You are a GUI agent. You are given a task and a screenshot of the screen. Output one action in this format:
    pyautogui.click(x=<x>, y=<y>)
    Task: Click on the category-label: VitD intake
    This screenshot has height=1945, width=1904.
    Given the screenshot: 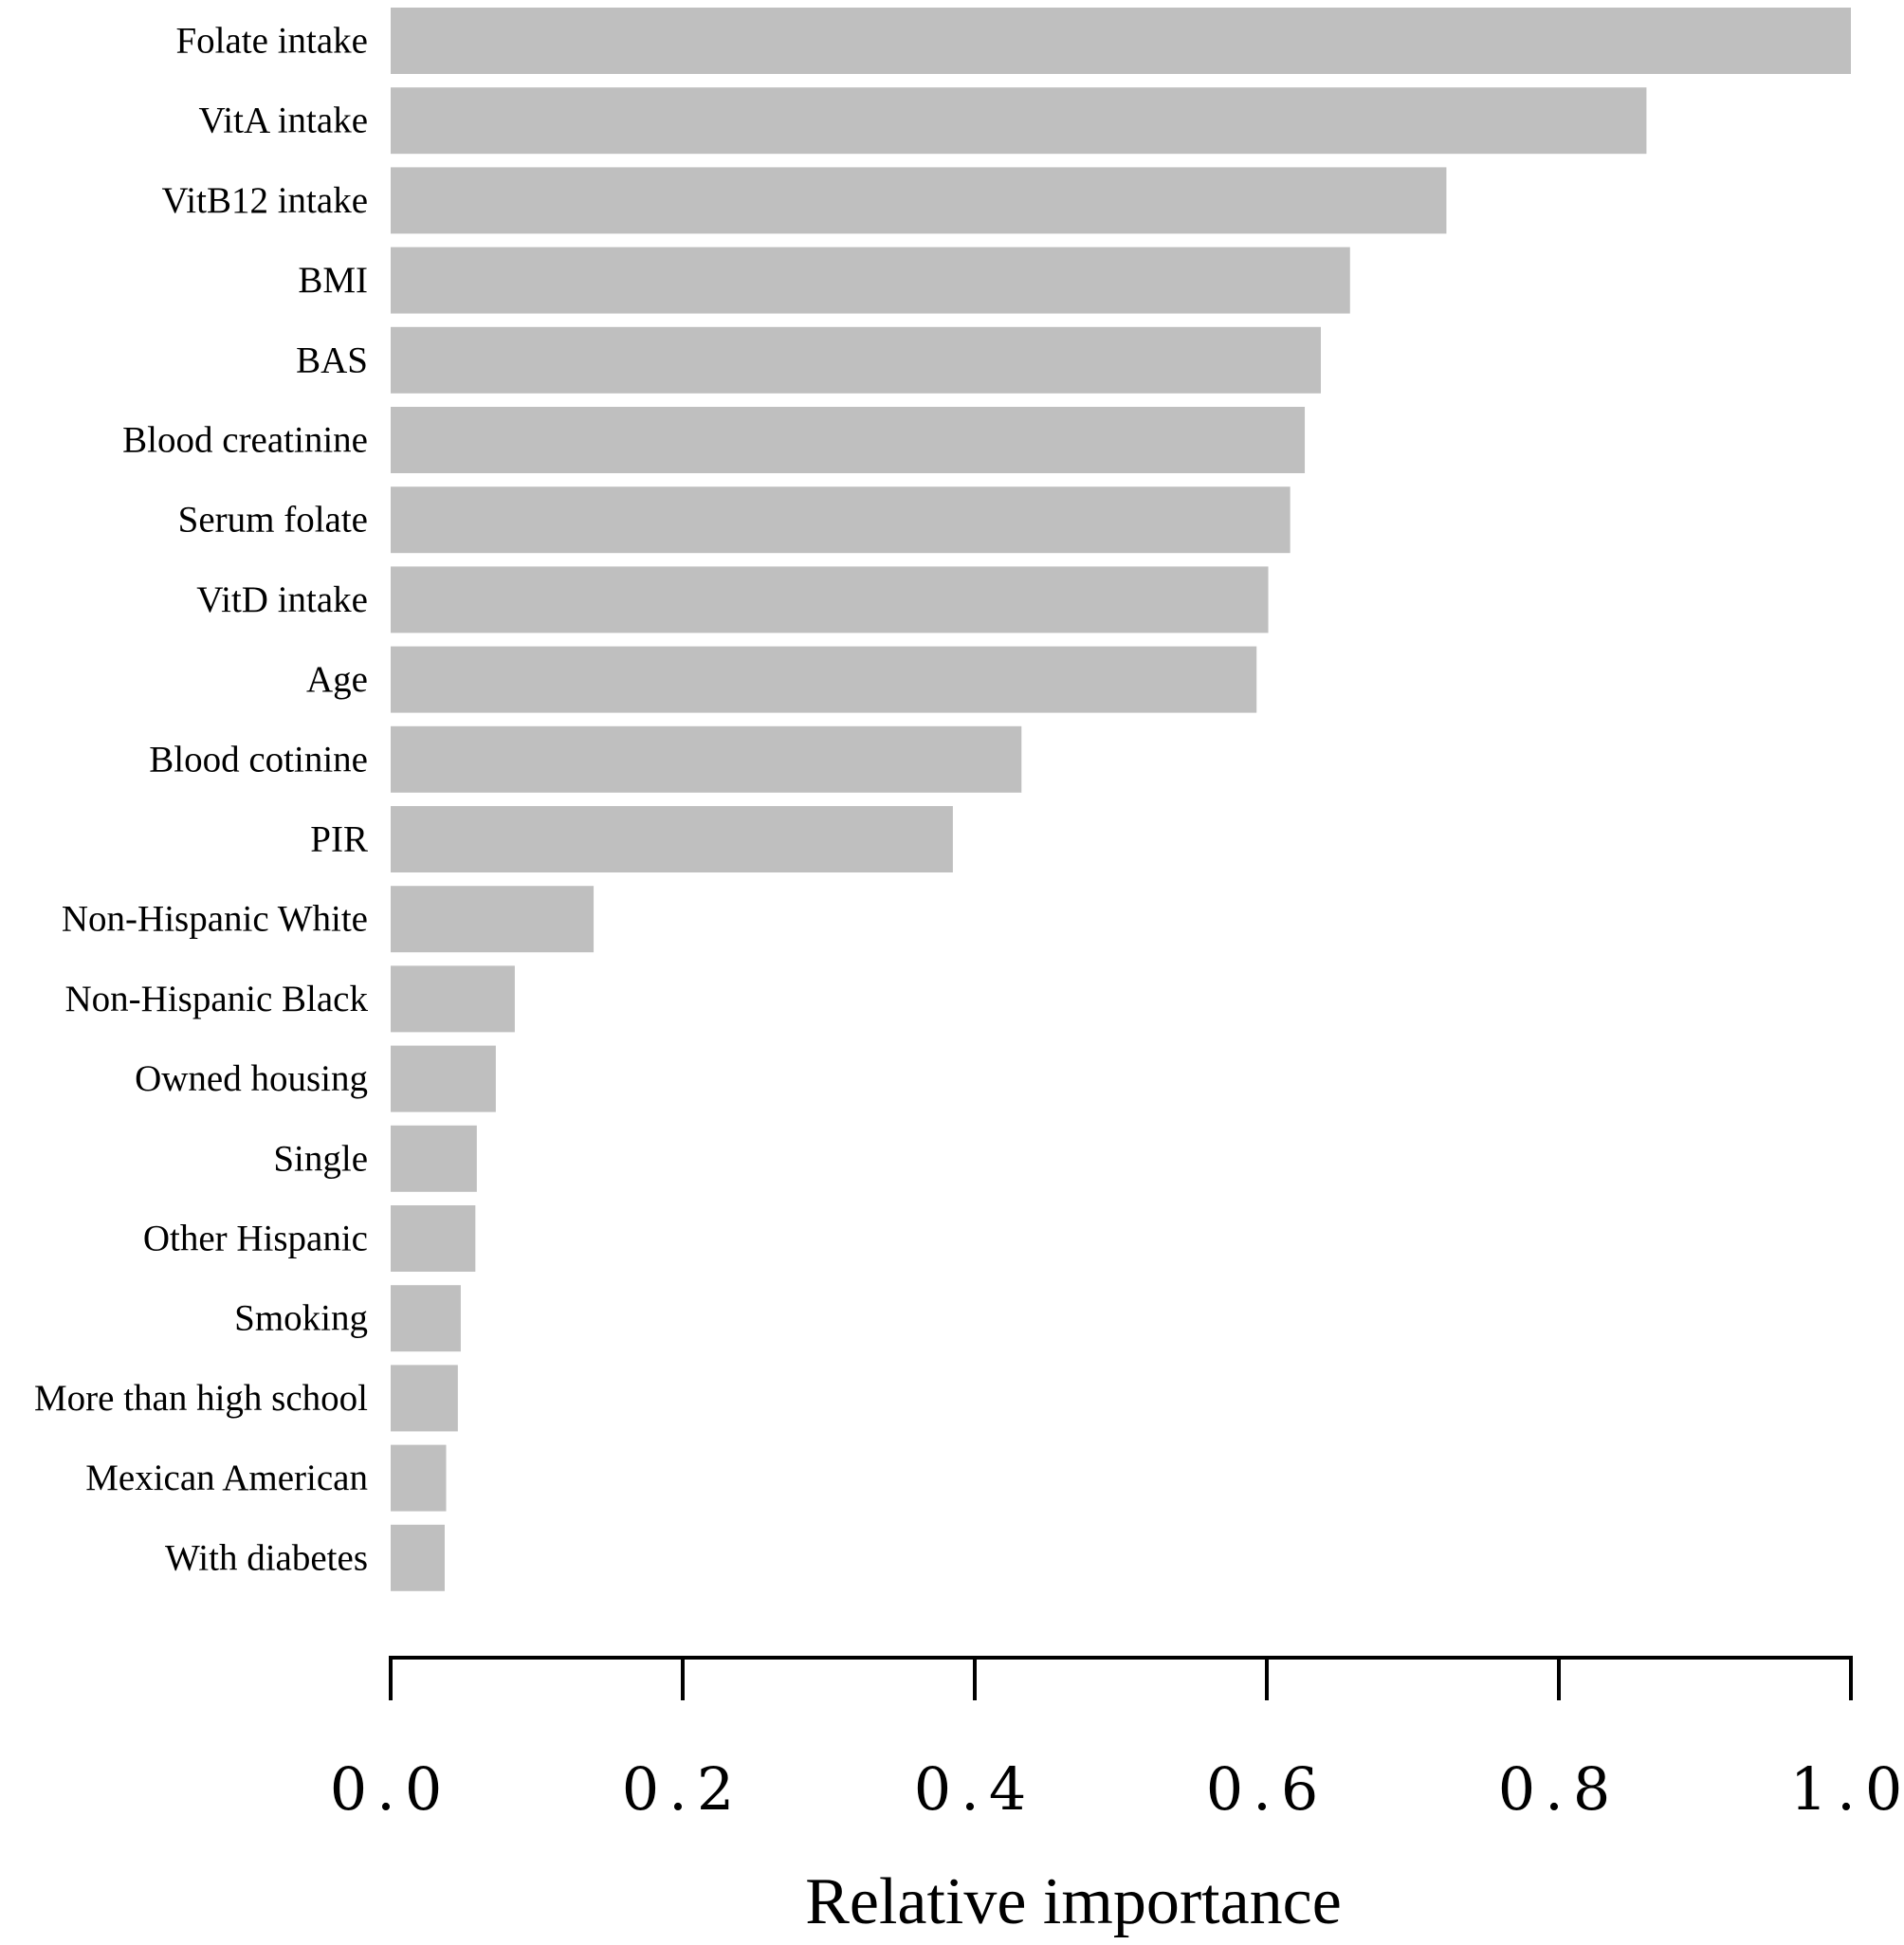 What is the action you would take?
    pyautogui.click(x=282, y=599)
    